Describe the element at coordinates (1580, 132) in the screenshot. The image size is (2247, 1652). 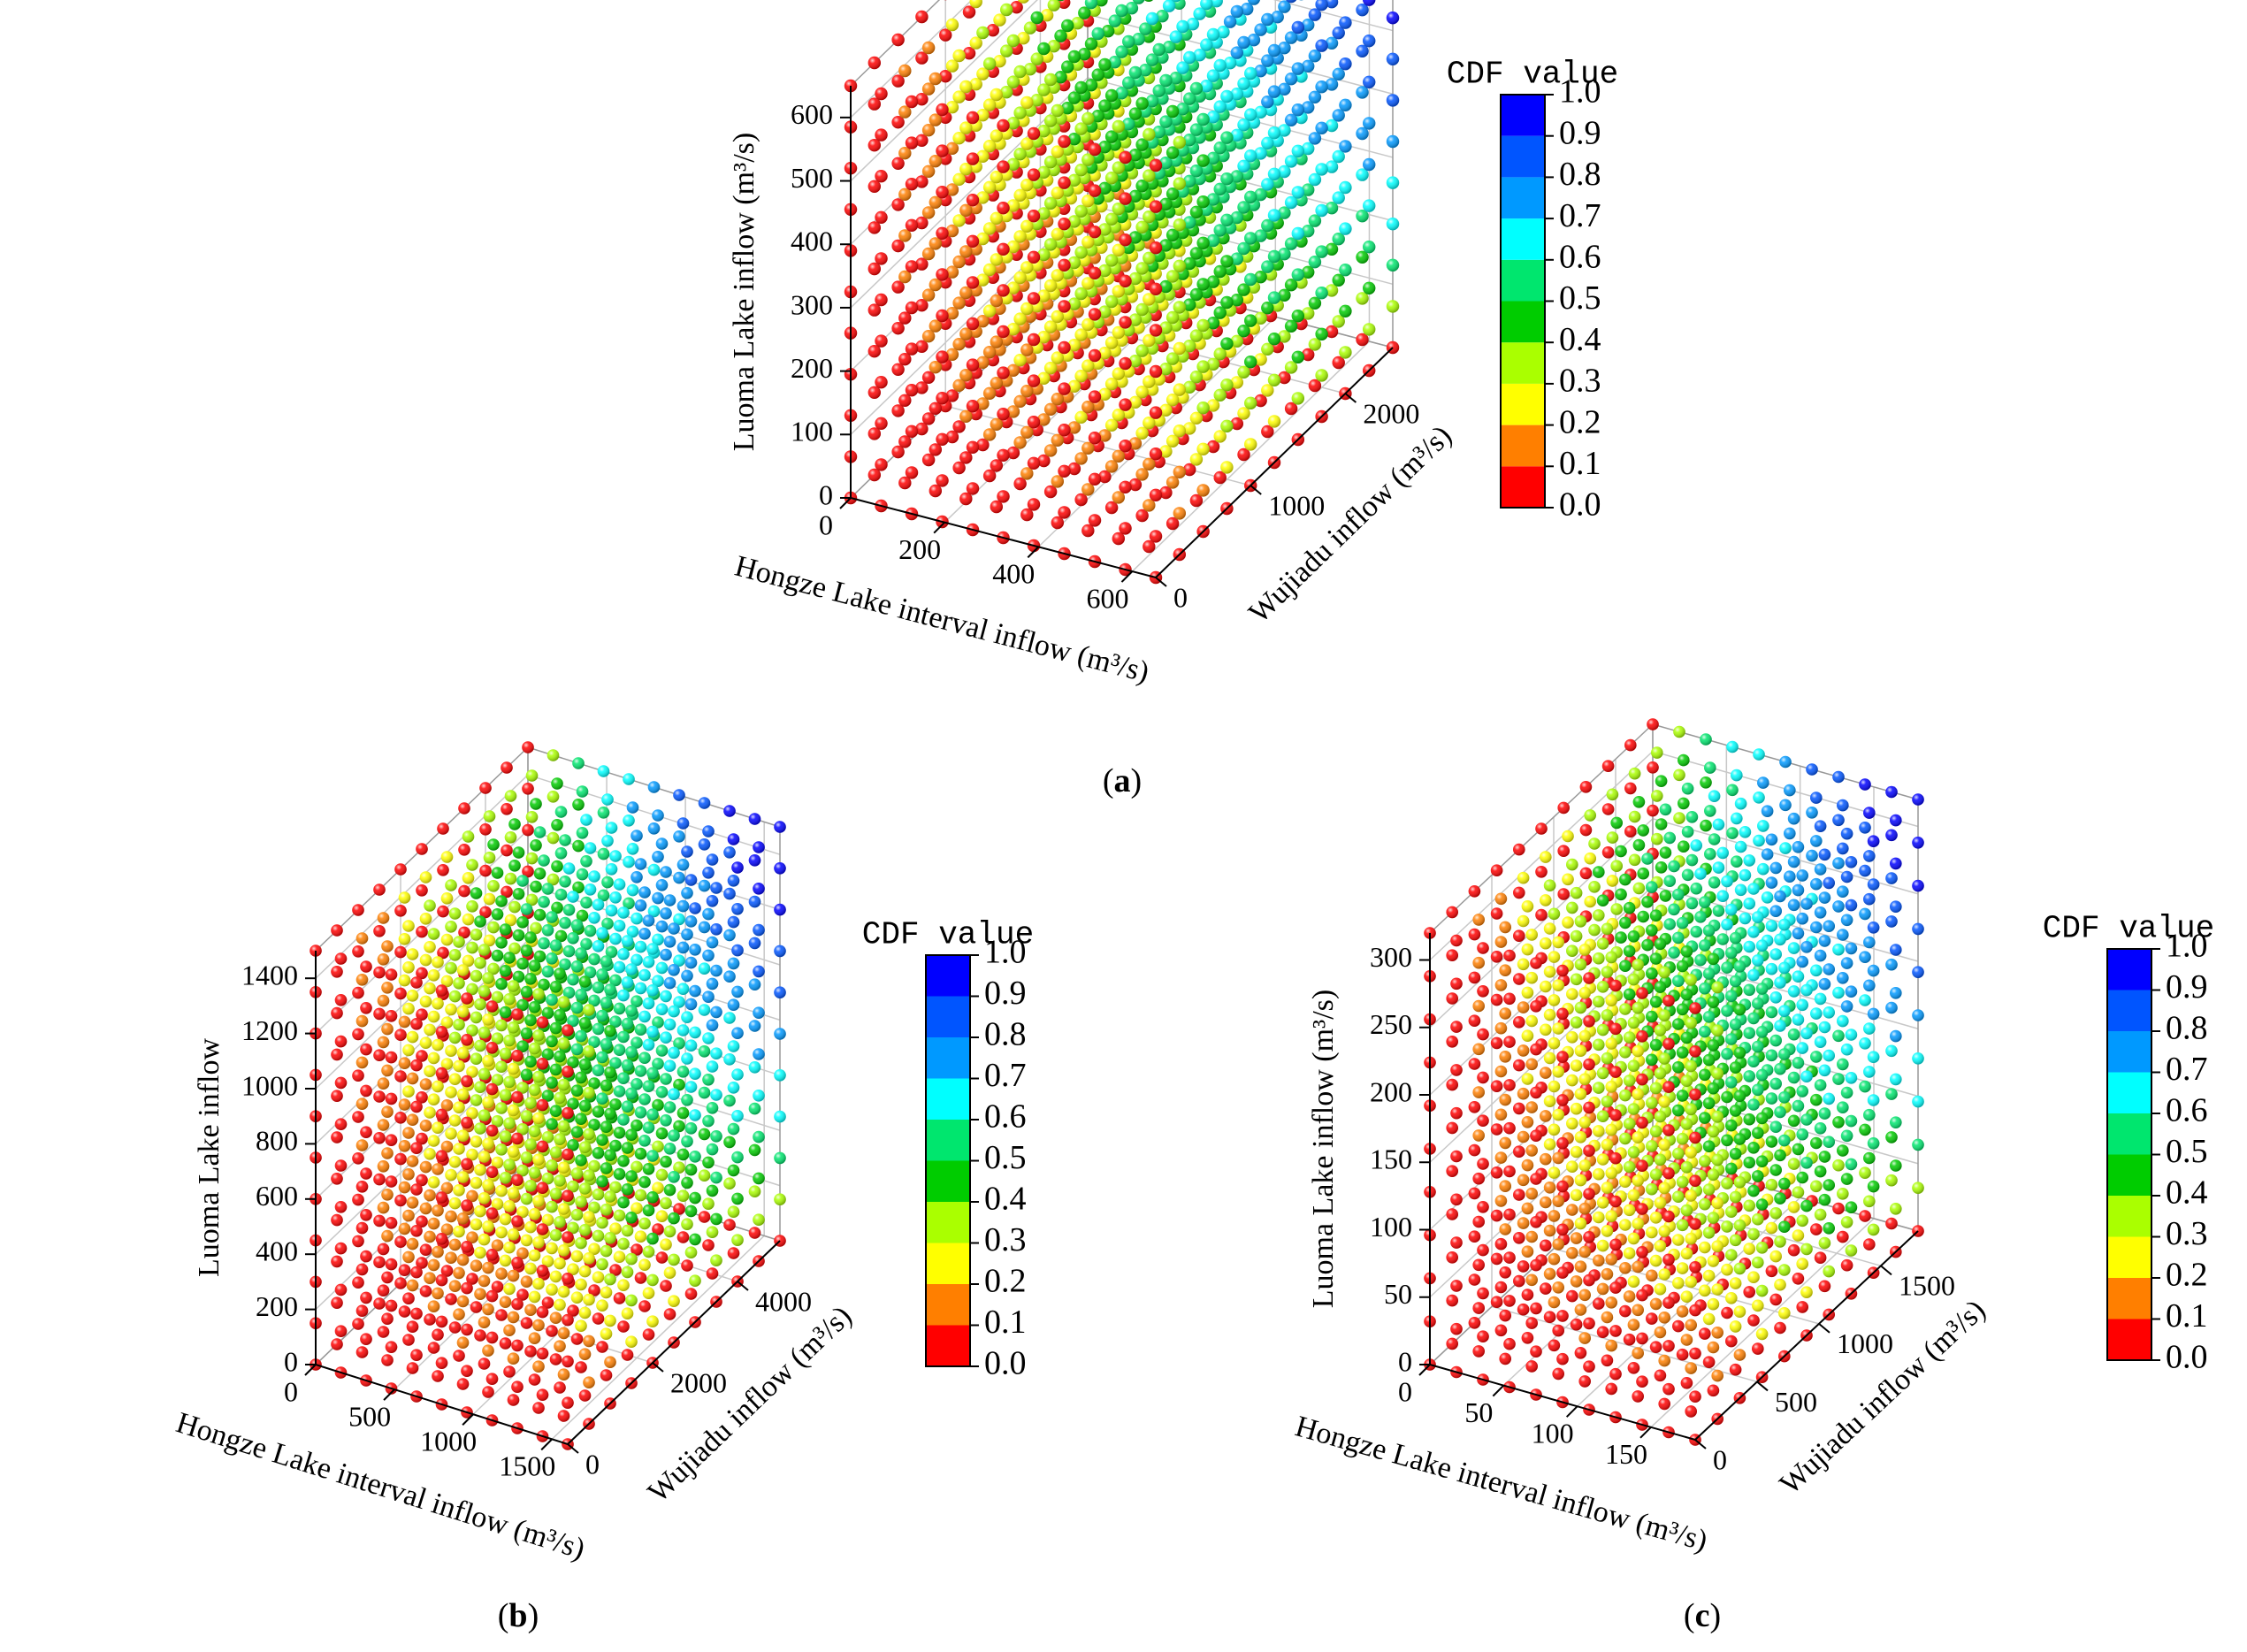
I see `colorbar-tick-label: 0.9` at that location.